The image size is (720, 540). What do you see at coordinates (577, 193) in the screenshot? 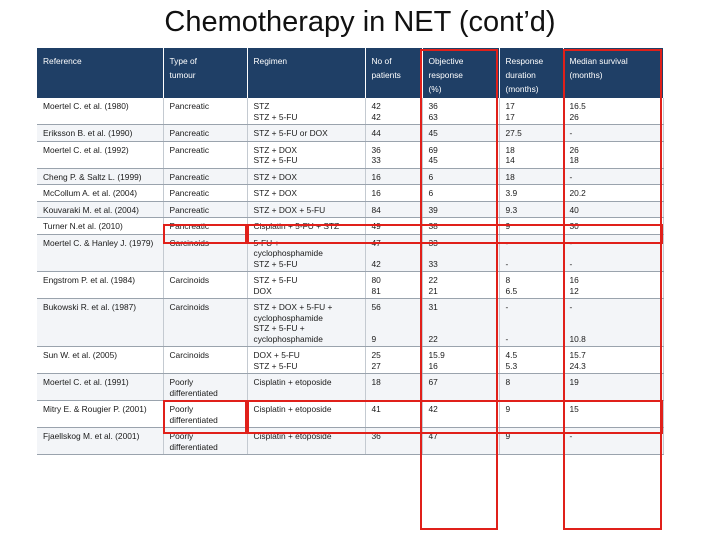
I see `cell-text: 20.2` at bounding box center [577, 193].